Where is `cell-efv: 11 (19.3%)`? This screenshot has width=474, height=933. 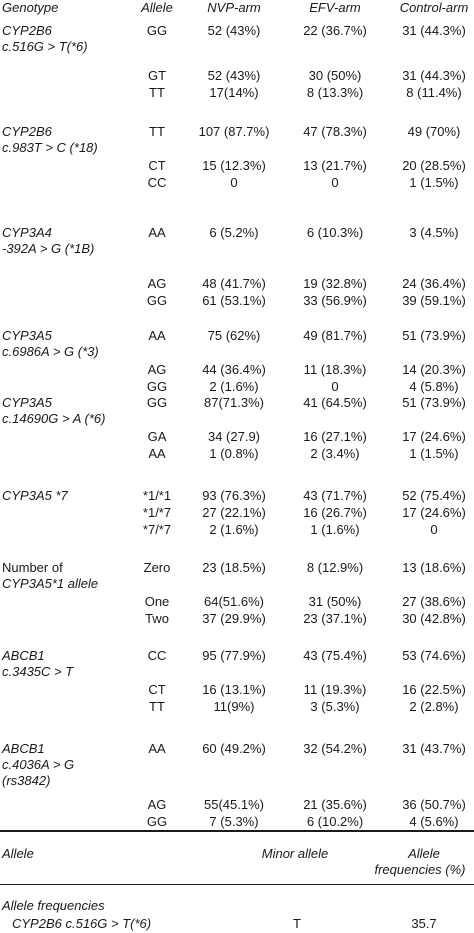
cell-efv: 11 (19.3%) is located at coordinates (335, 689).